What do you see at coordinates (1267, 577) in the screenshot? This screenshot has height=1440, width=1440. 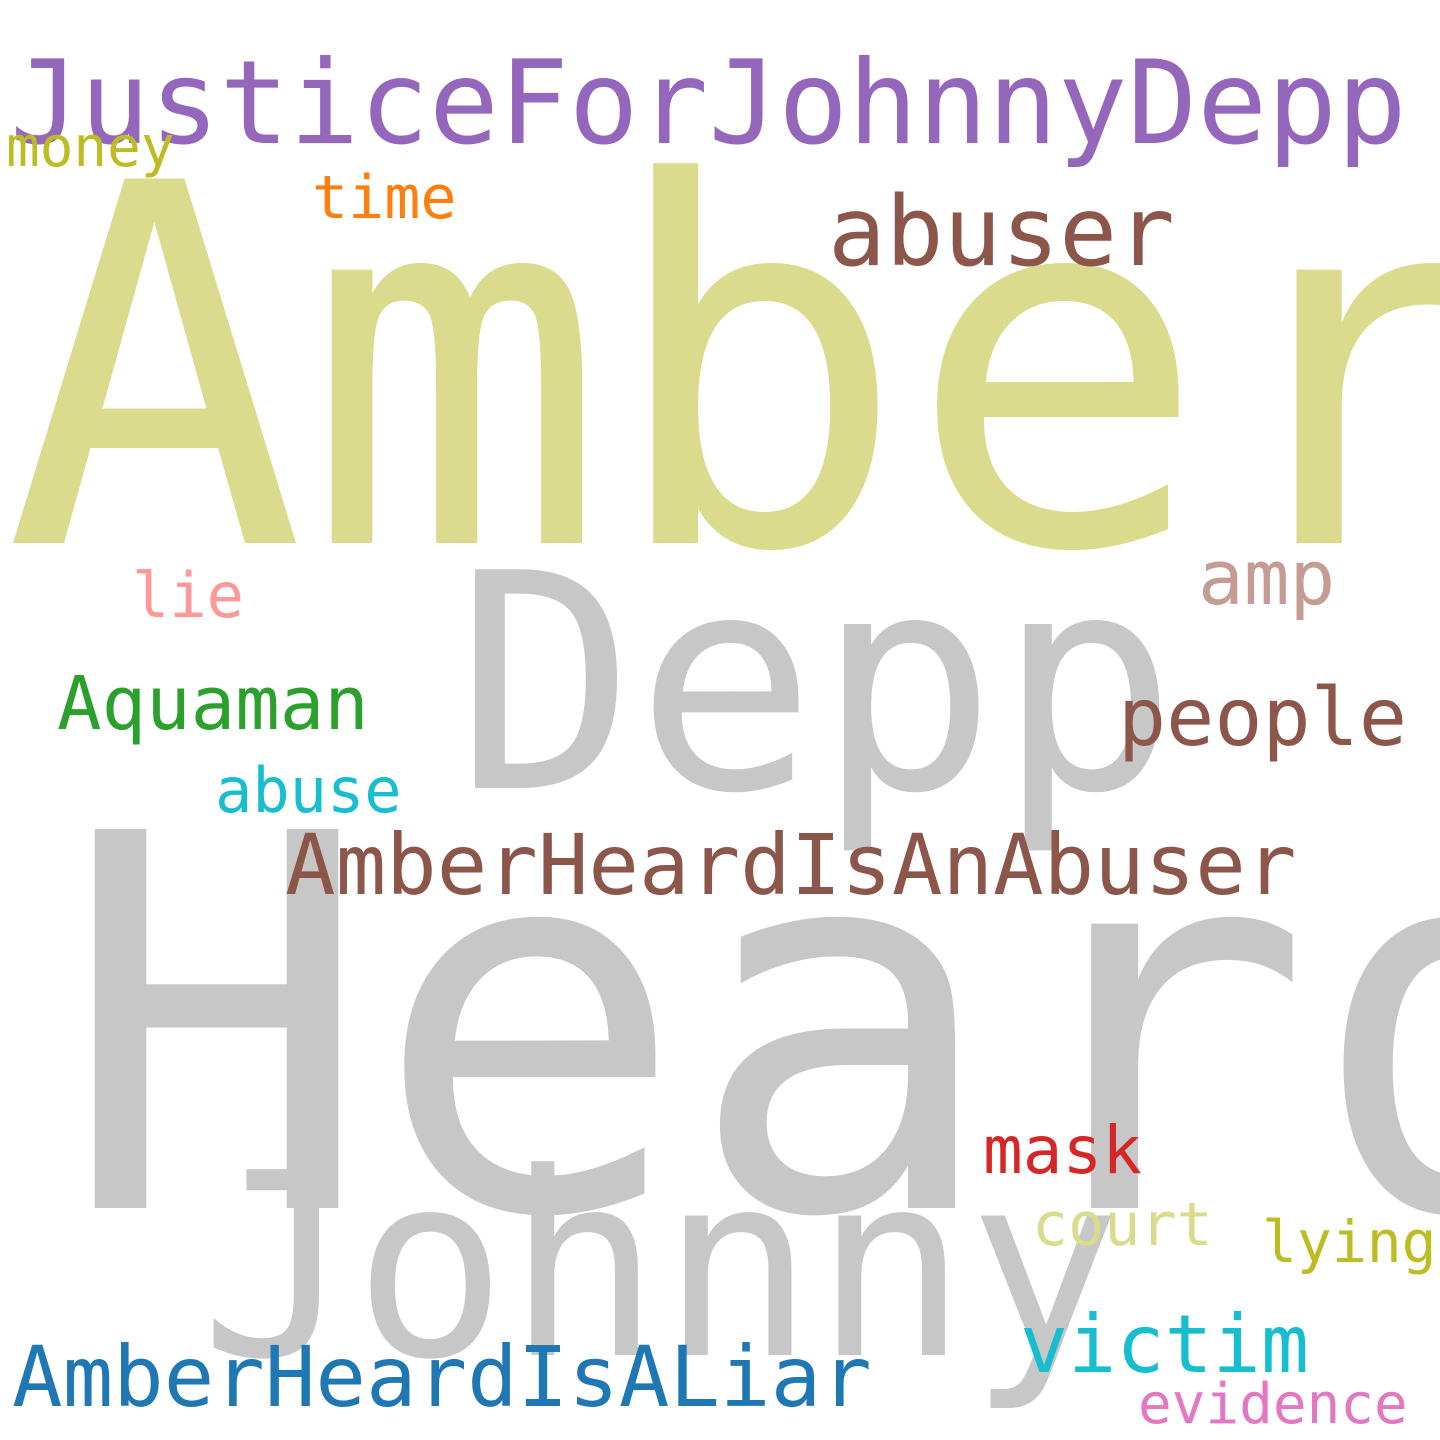 I see `word-amp: amp` at bounding box center [1267, 577].